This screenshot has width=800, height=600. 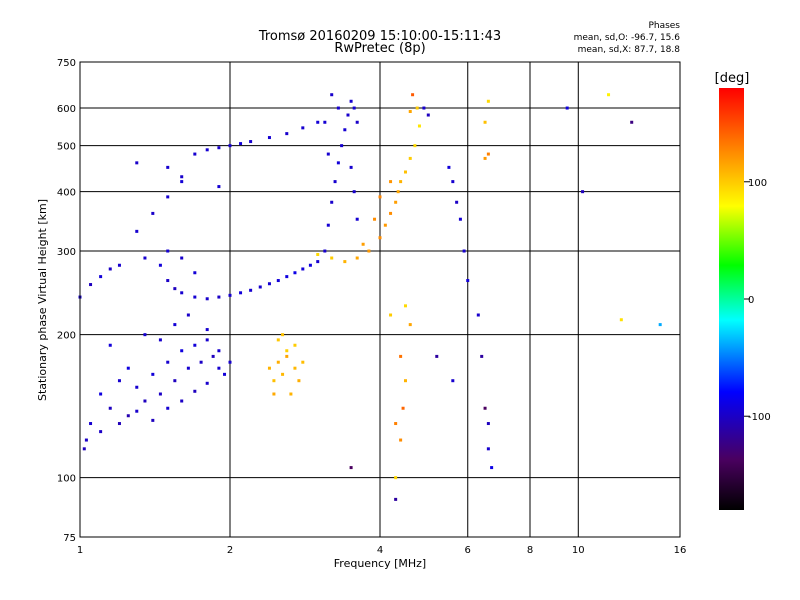 What do you see at coordinates (757, 183) in the screenshot?
I see `colorbar-tick-label: 100` at bounding box center [757, 183].